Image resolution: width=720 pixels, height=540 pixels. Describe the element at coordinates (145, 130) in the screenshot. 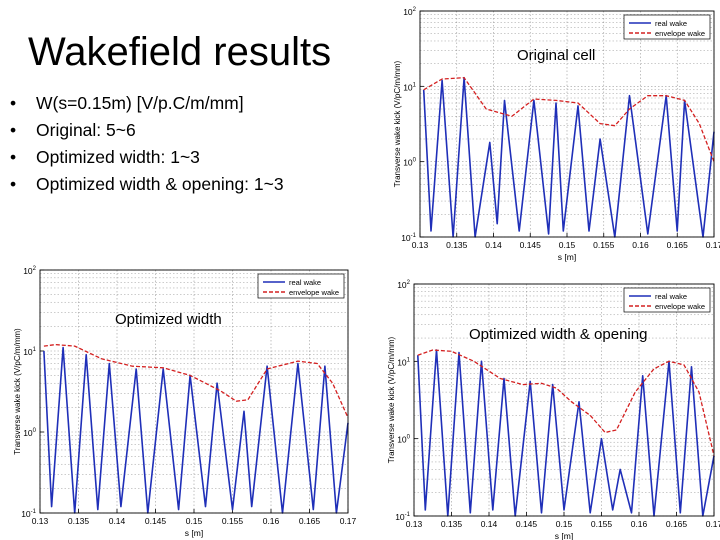

I see `bullet-item: • Original: 5~6` at that location.